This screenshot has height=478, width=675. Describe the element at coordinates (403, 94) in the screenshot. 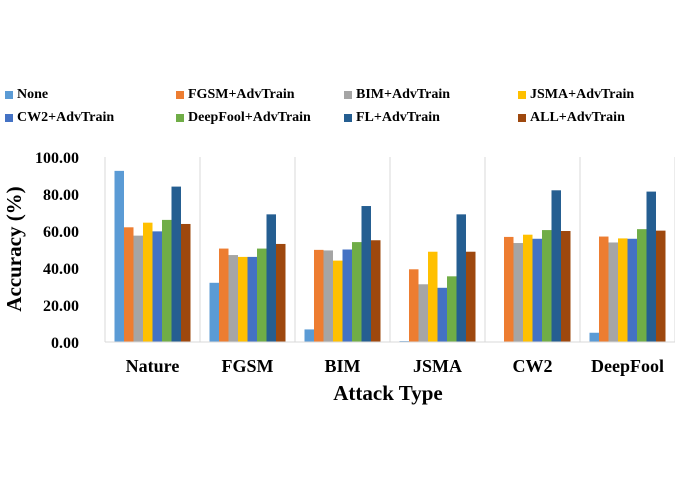

I see `legend-label: BIM+AdvTrain` at that location.